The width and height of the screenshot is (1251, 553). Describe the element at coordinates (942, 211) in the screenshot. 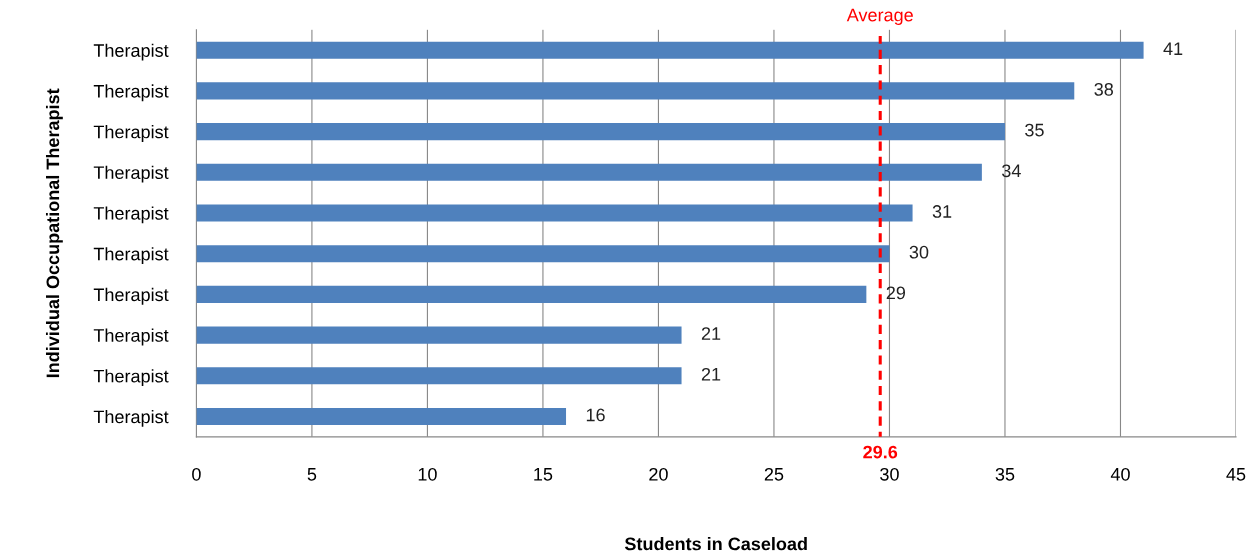

I see `data-label: 31` at that location.